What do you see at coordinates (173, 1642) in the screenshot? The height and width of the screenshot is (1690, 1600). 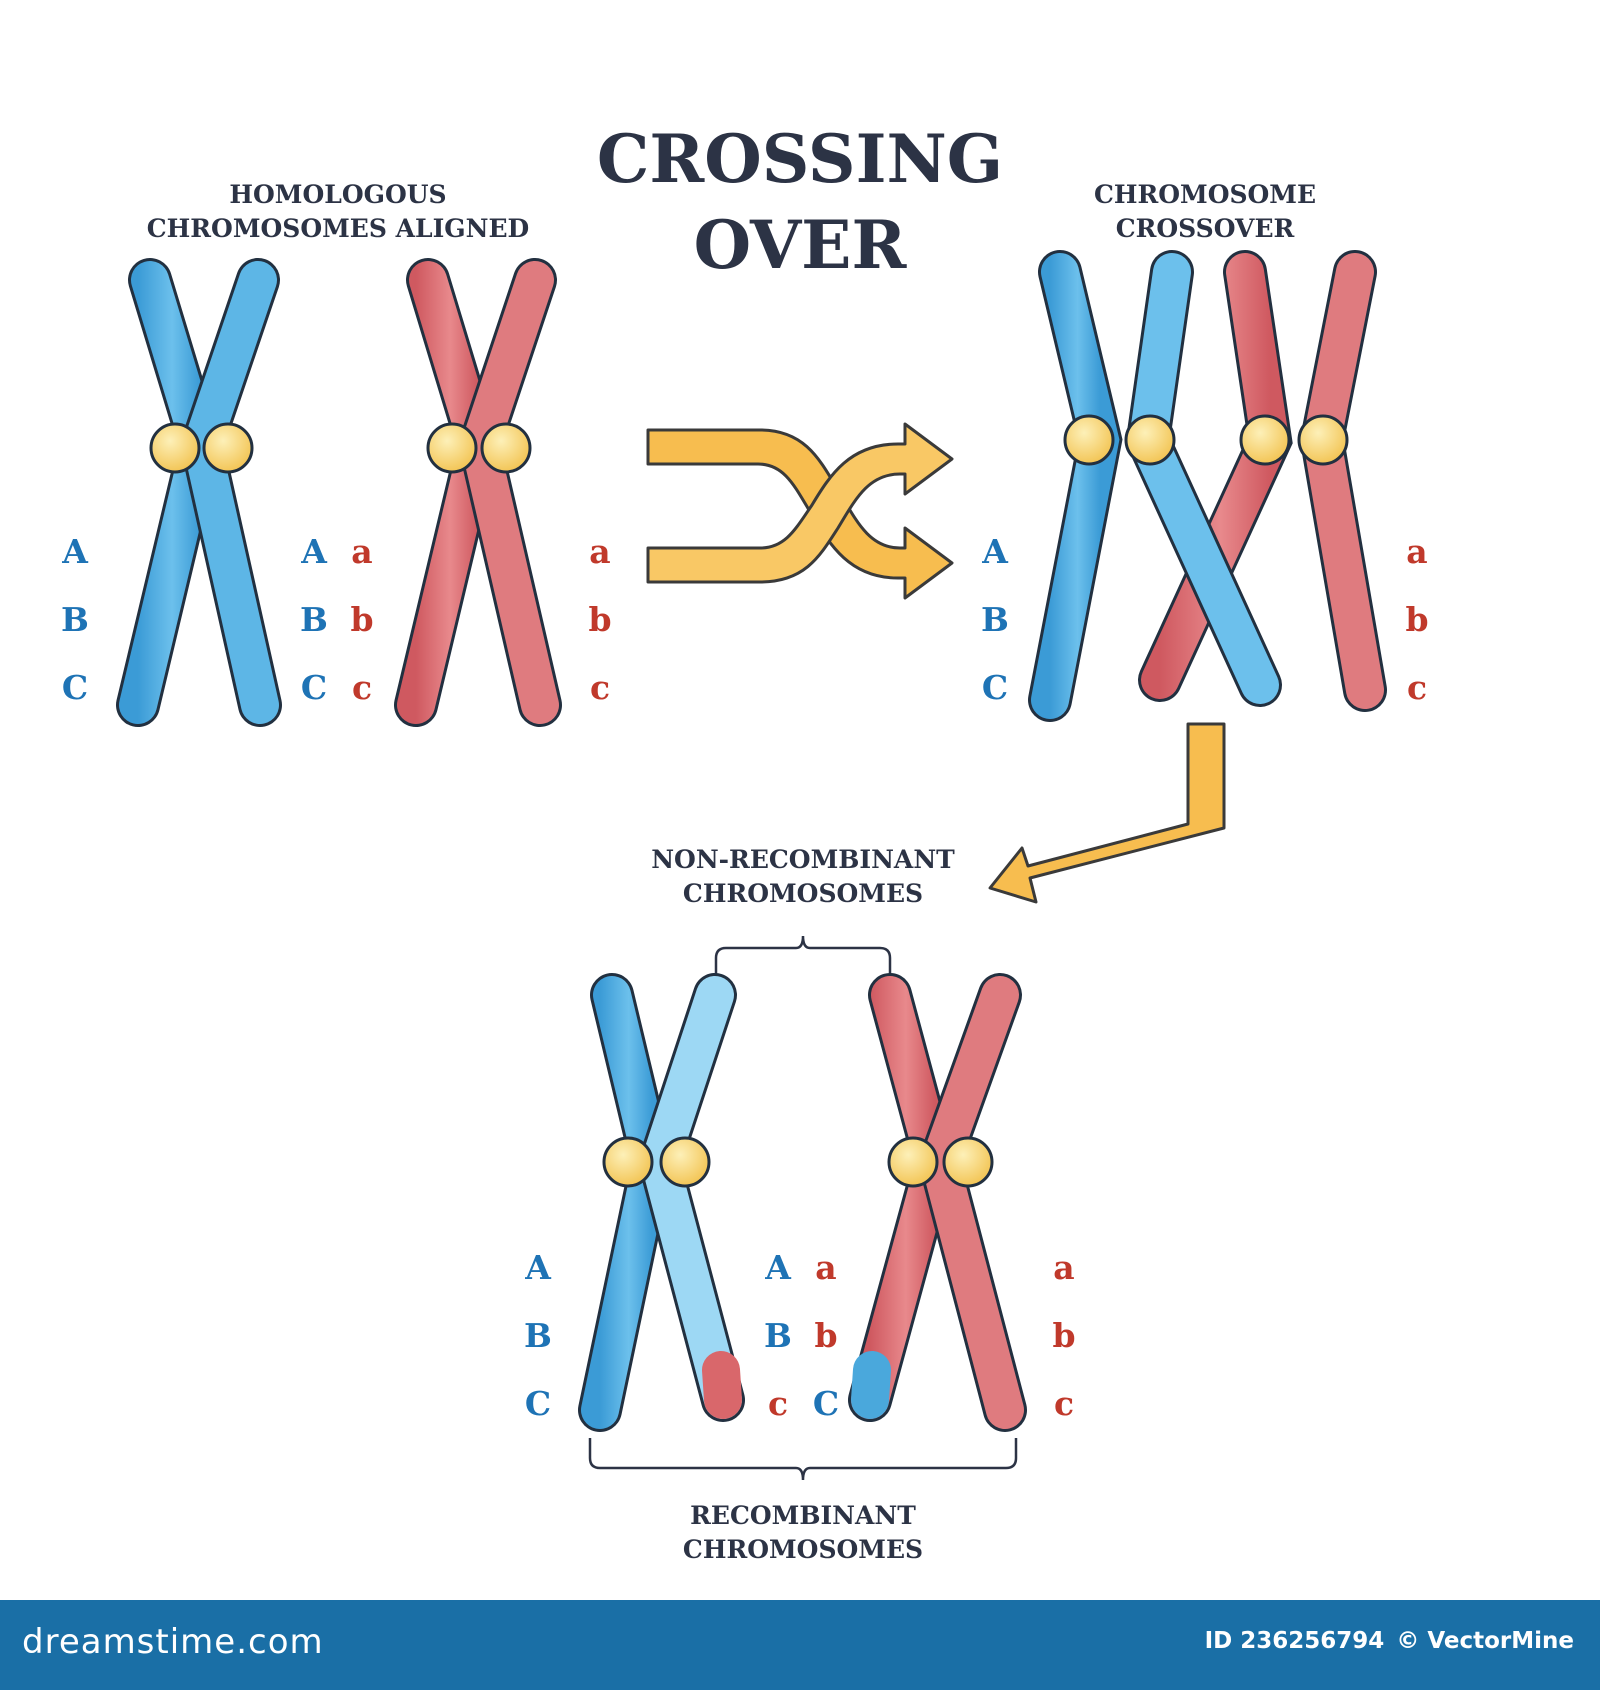 I see `footer-brand: dreamstime.com` at bounding box center [173, 1642].